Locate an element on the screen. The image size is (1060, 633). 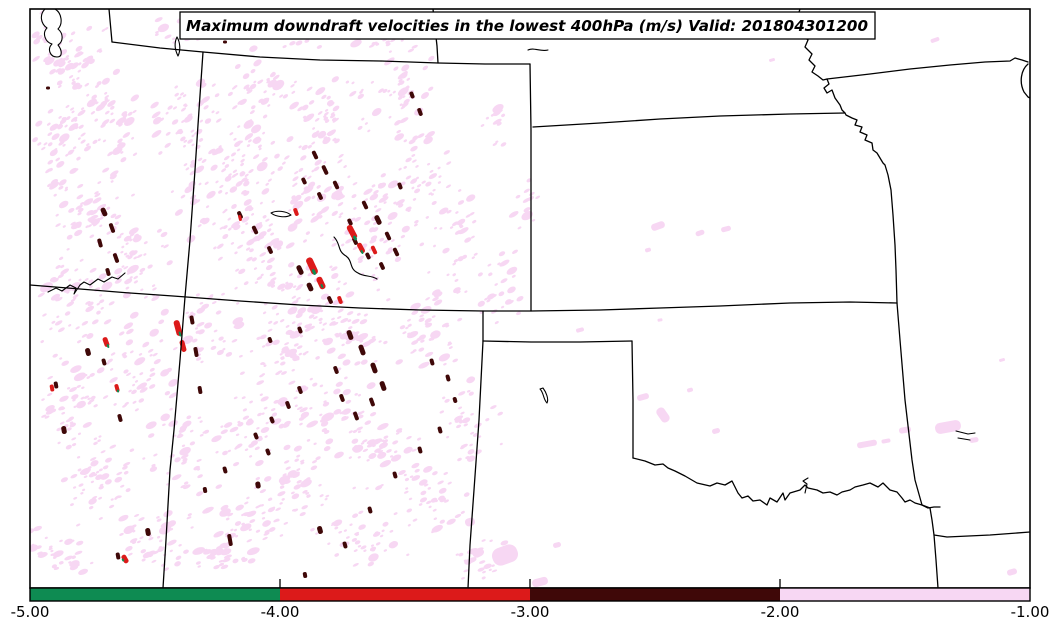
colorbar-segment-green is located at coordinates (155, 594).